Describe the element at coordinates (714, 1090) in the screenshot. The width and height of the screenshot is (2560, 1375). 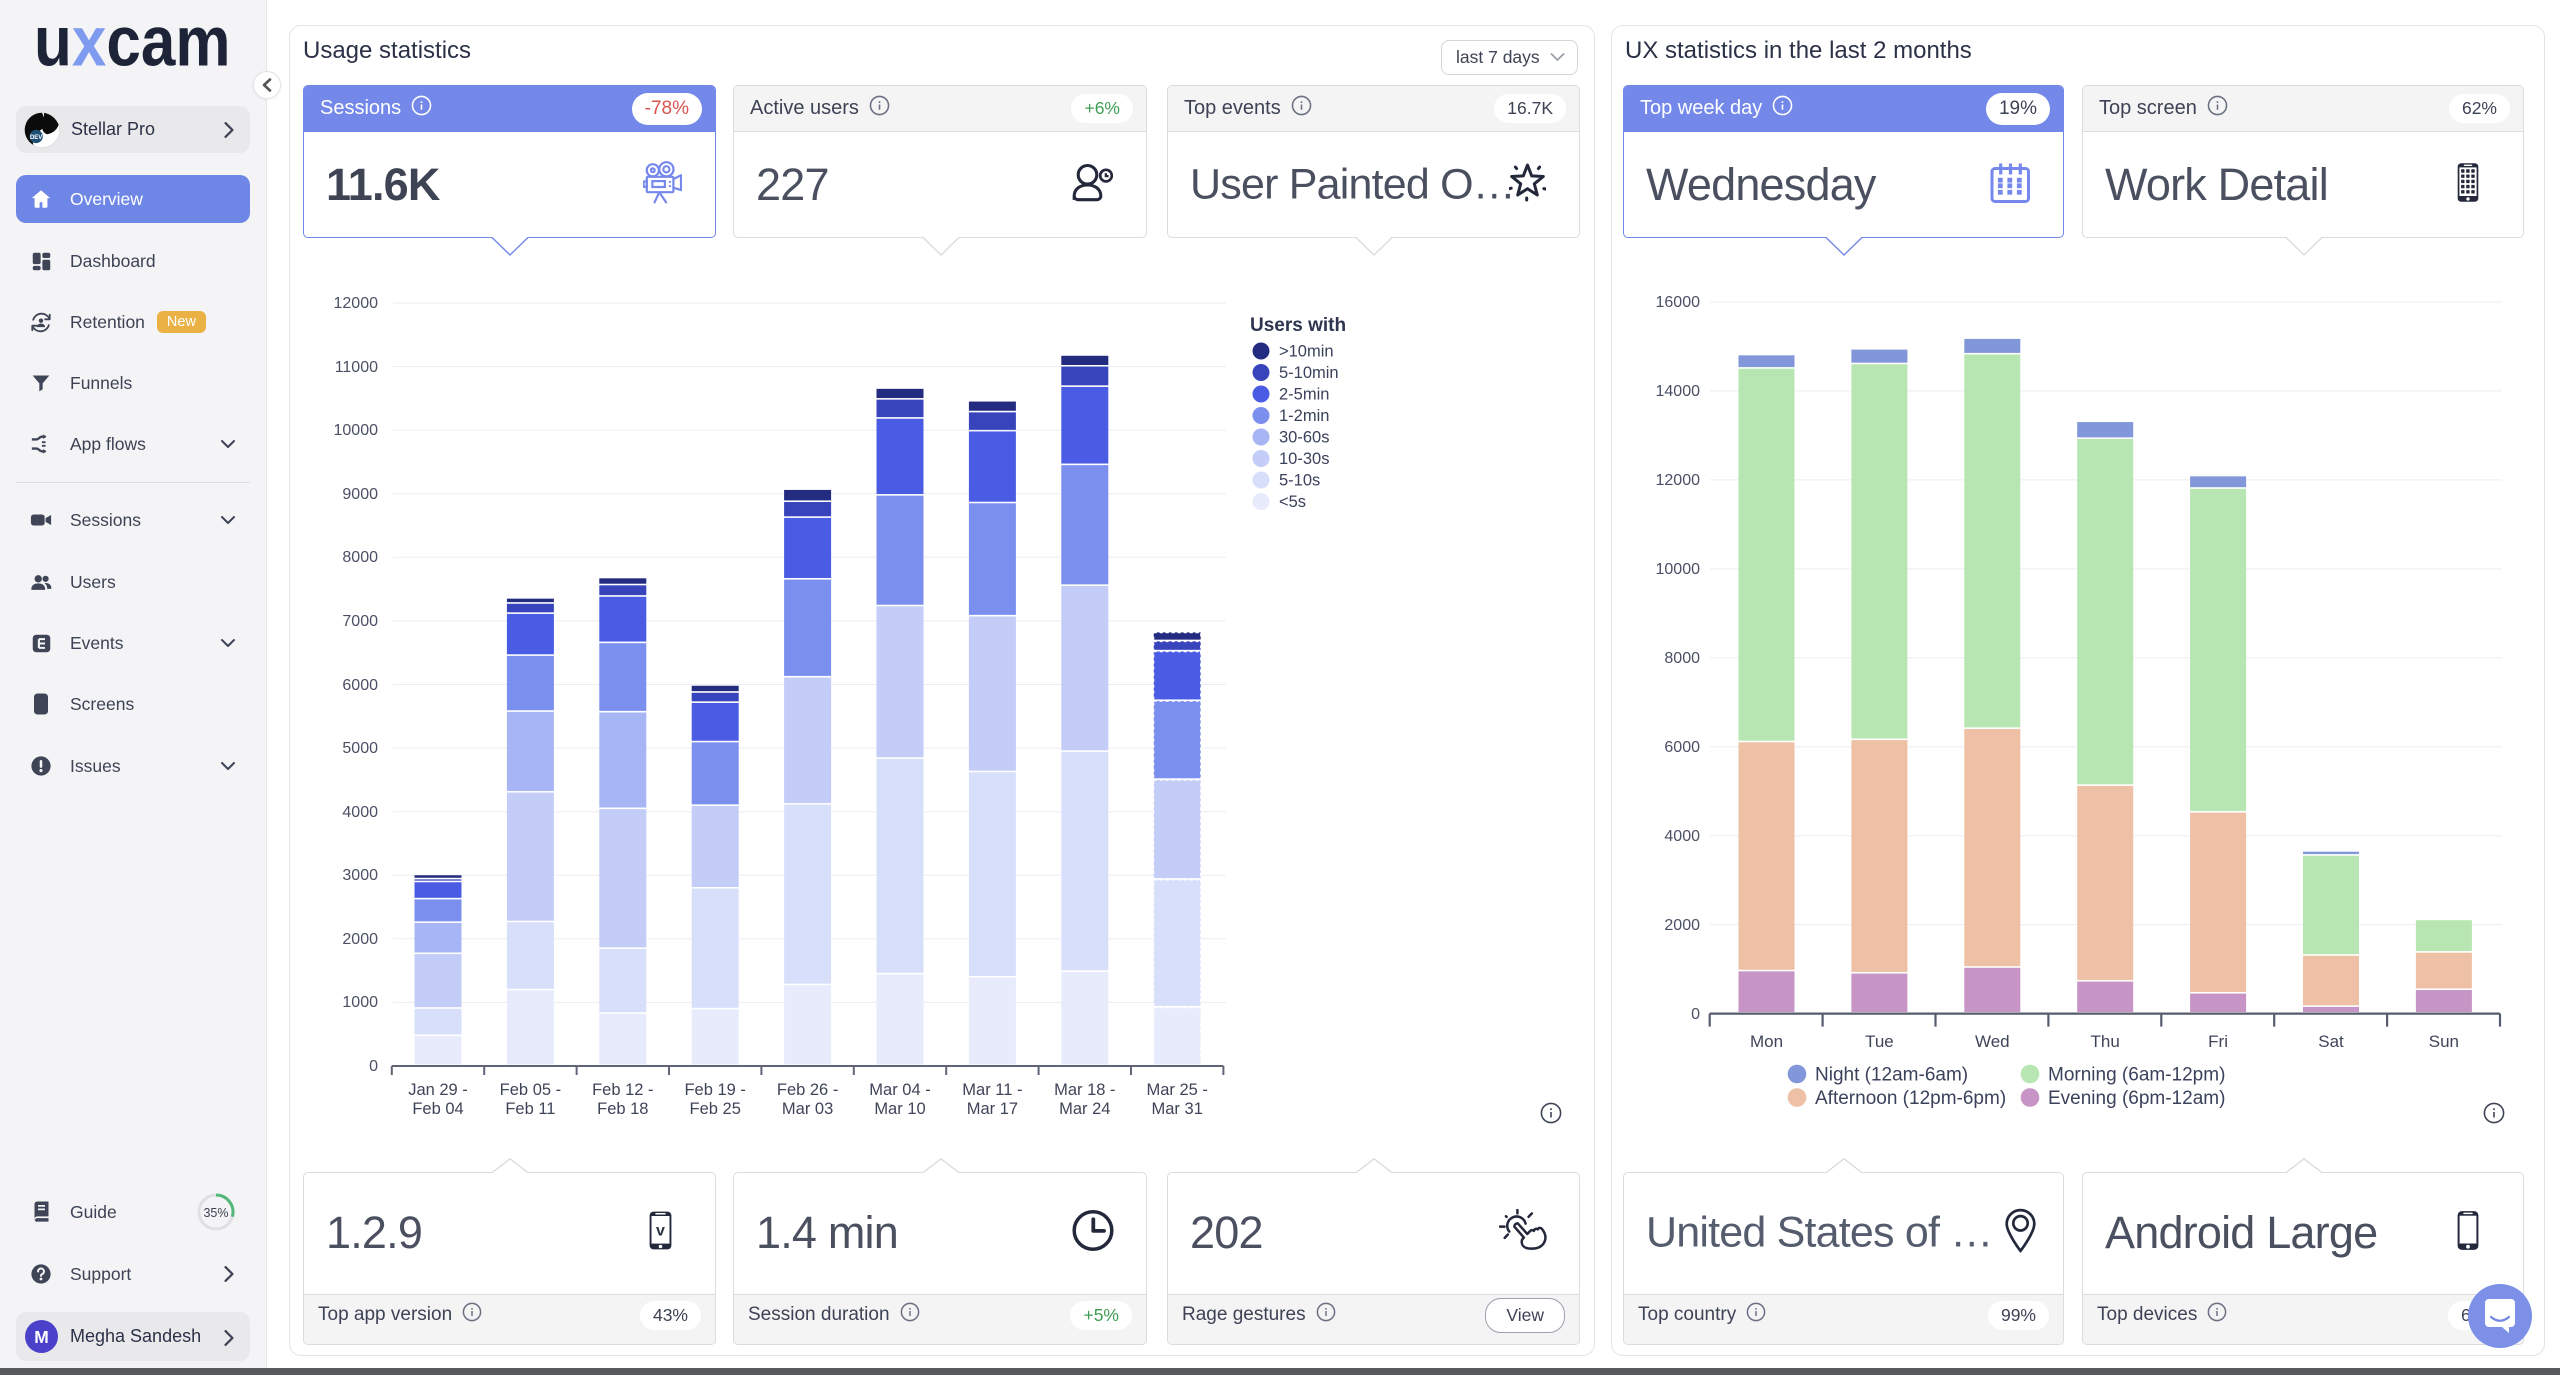
I see `svg-text: Feb 19 -` at that location.